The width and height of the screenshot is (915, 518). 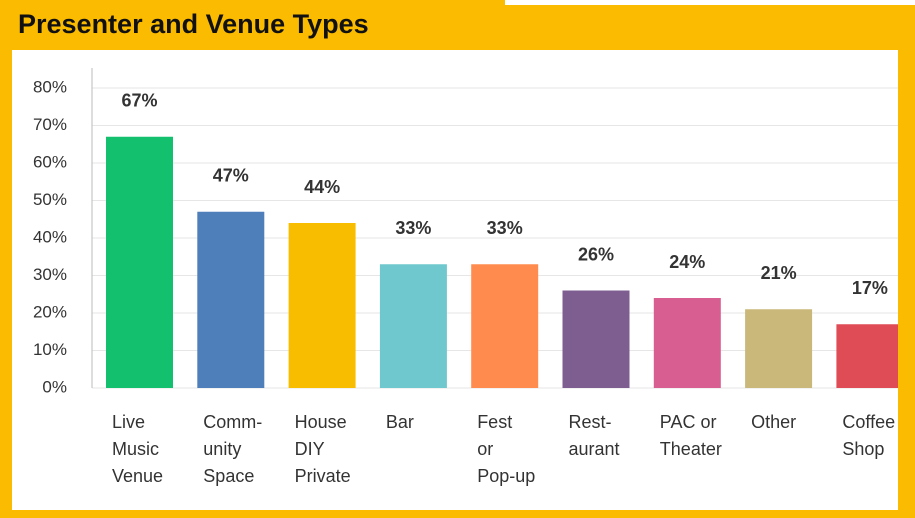 I want to click on x-tick-label: Private, so click(x=323, y=476).